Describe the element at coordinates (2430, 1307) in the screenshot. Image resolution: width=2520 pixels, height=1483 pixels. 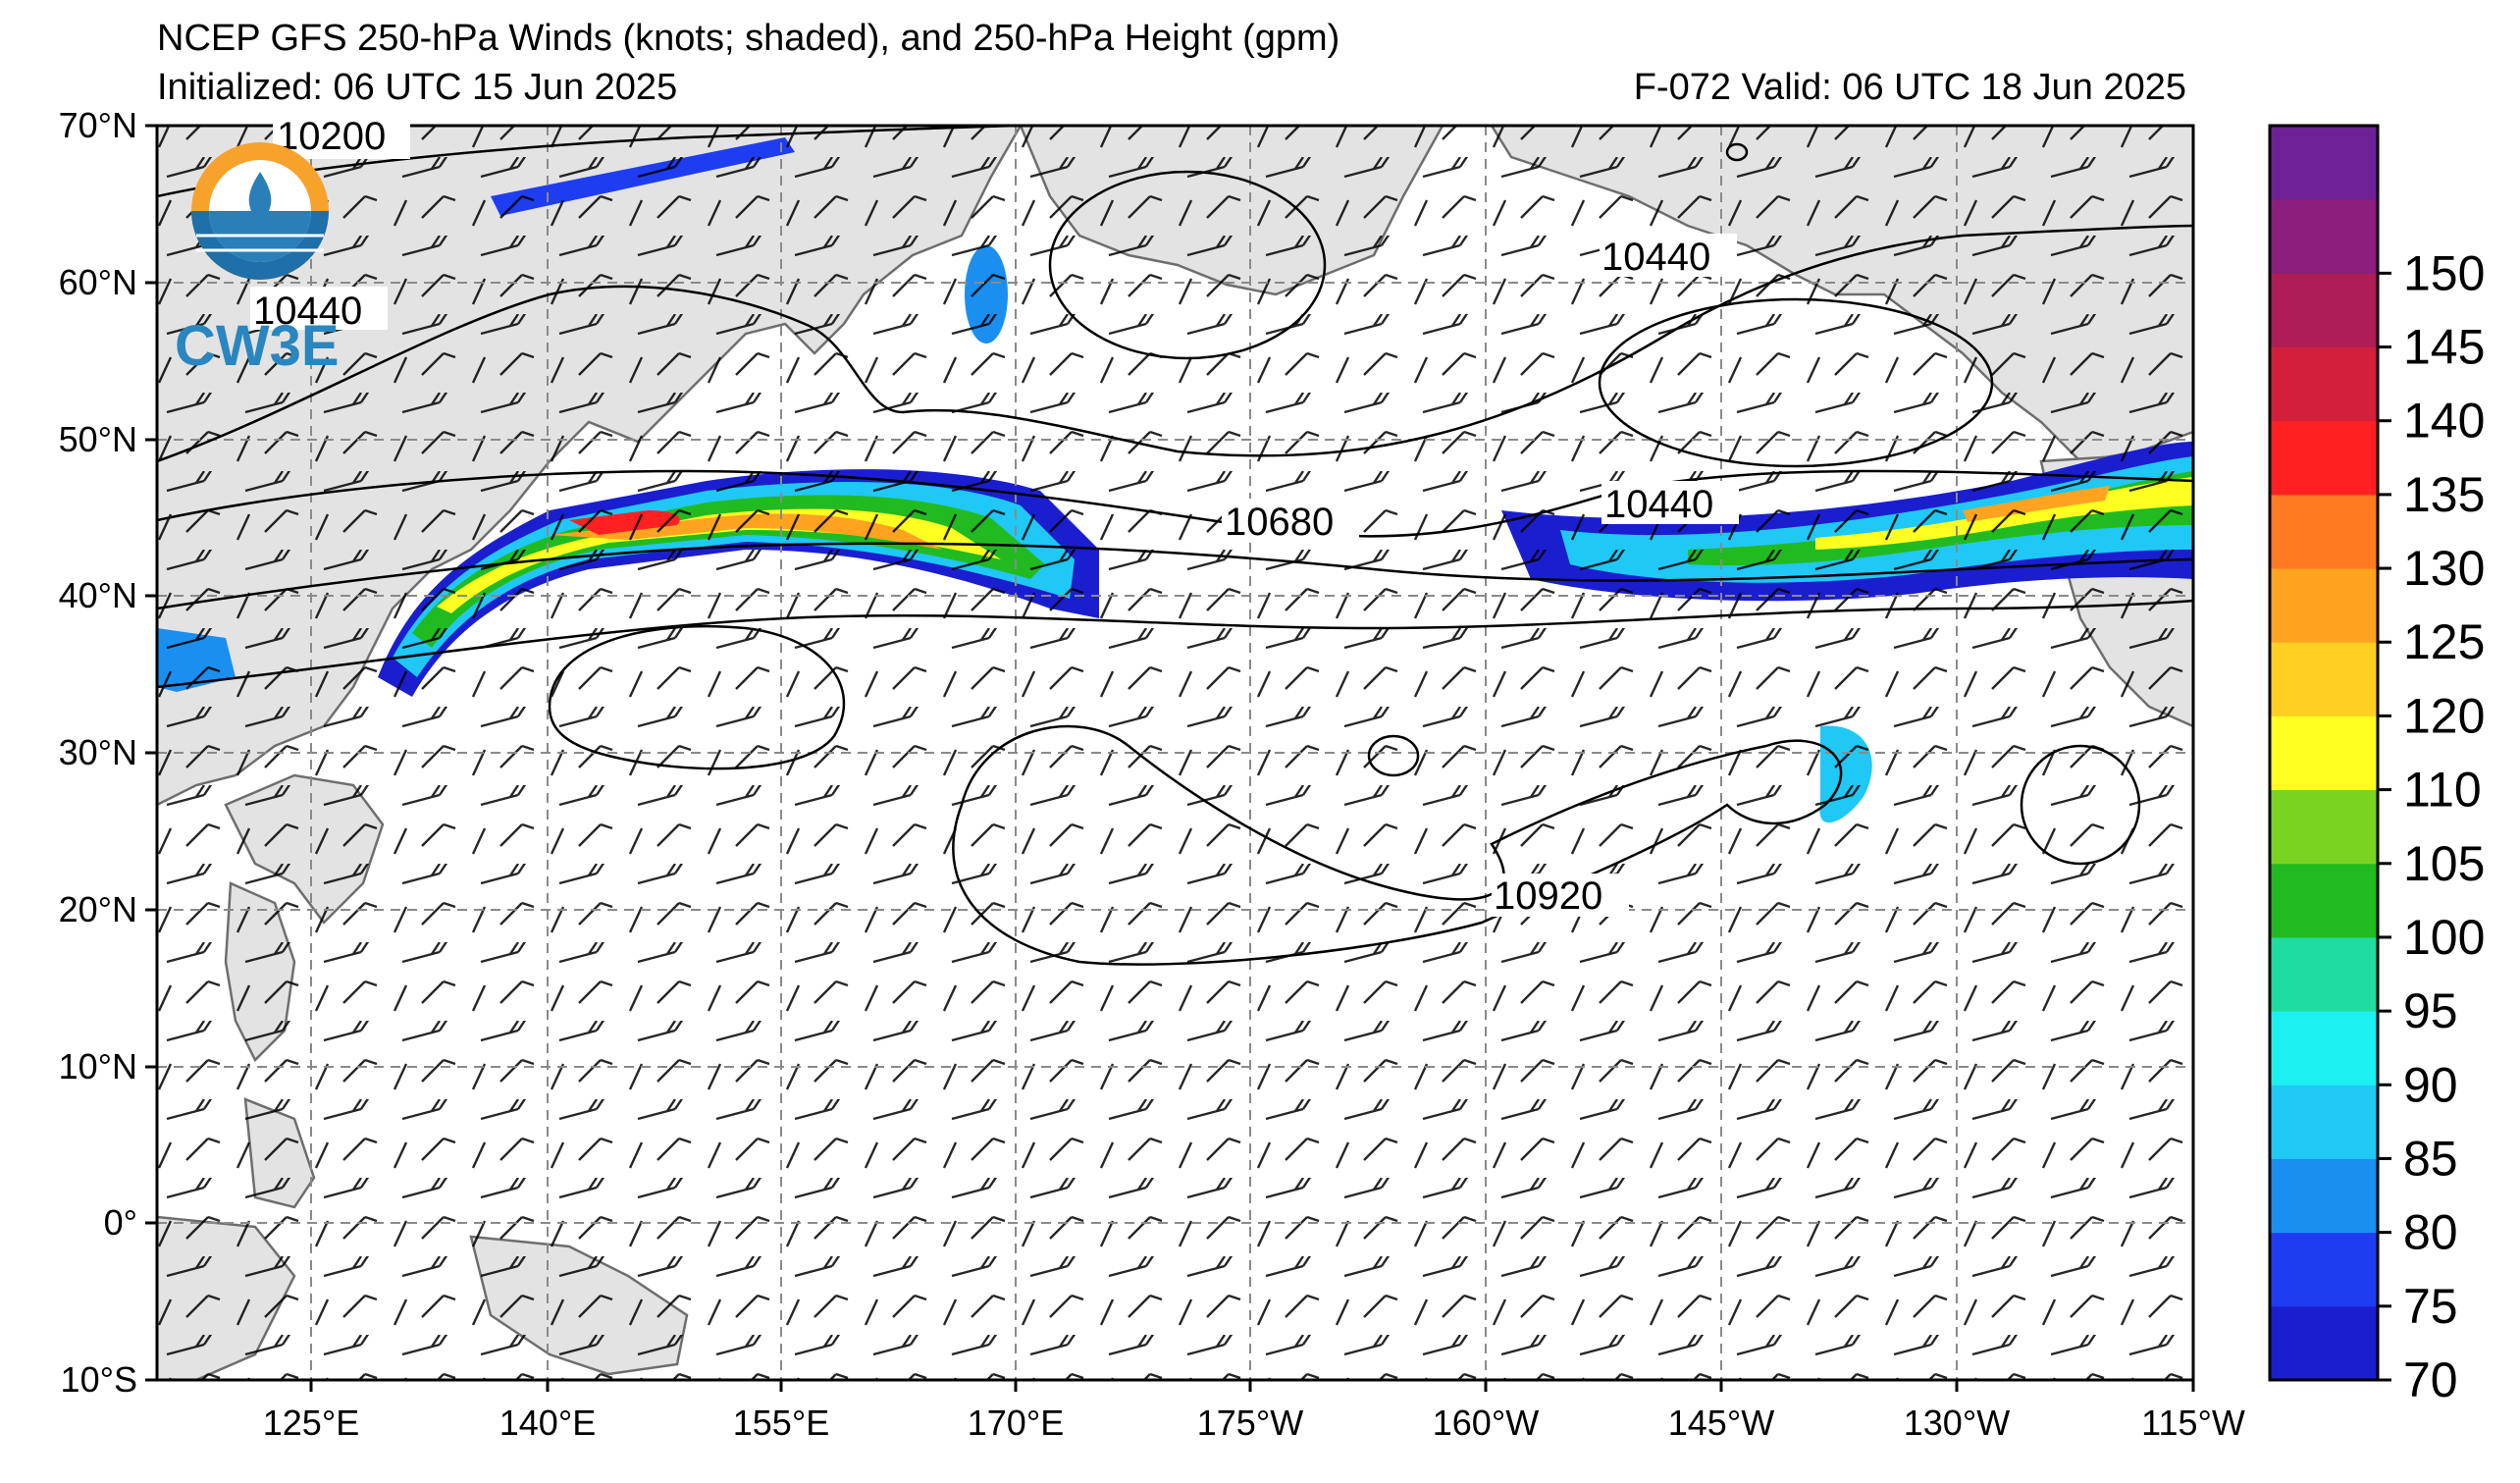
I see `colorbar-label: 75` at that location.